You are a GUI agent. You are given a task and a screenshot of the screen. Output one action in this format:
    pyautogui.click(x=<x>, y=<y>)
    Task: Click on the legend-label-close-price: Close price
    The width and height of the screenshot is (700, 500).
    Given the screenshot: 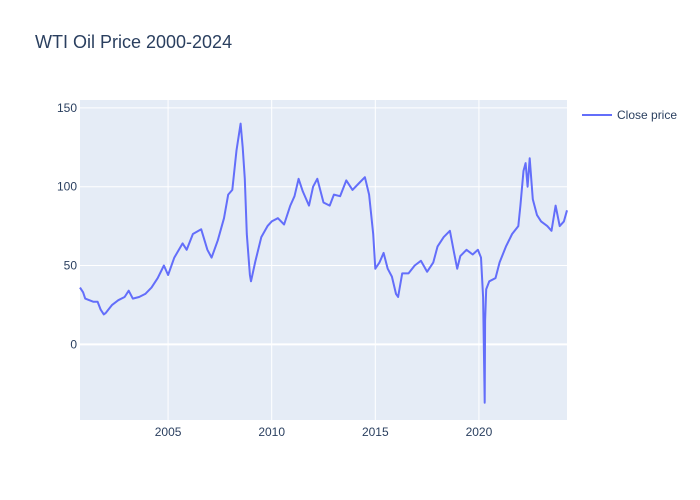 What is the action you would take?
    pyautogui.click(x=647, y=115)
    